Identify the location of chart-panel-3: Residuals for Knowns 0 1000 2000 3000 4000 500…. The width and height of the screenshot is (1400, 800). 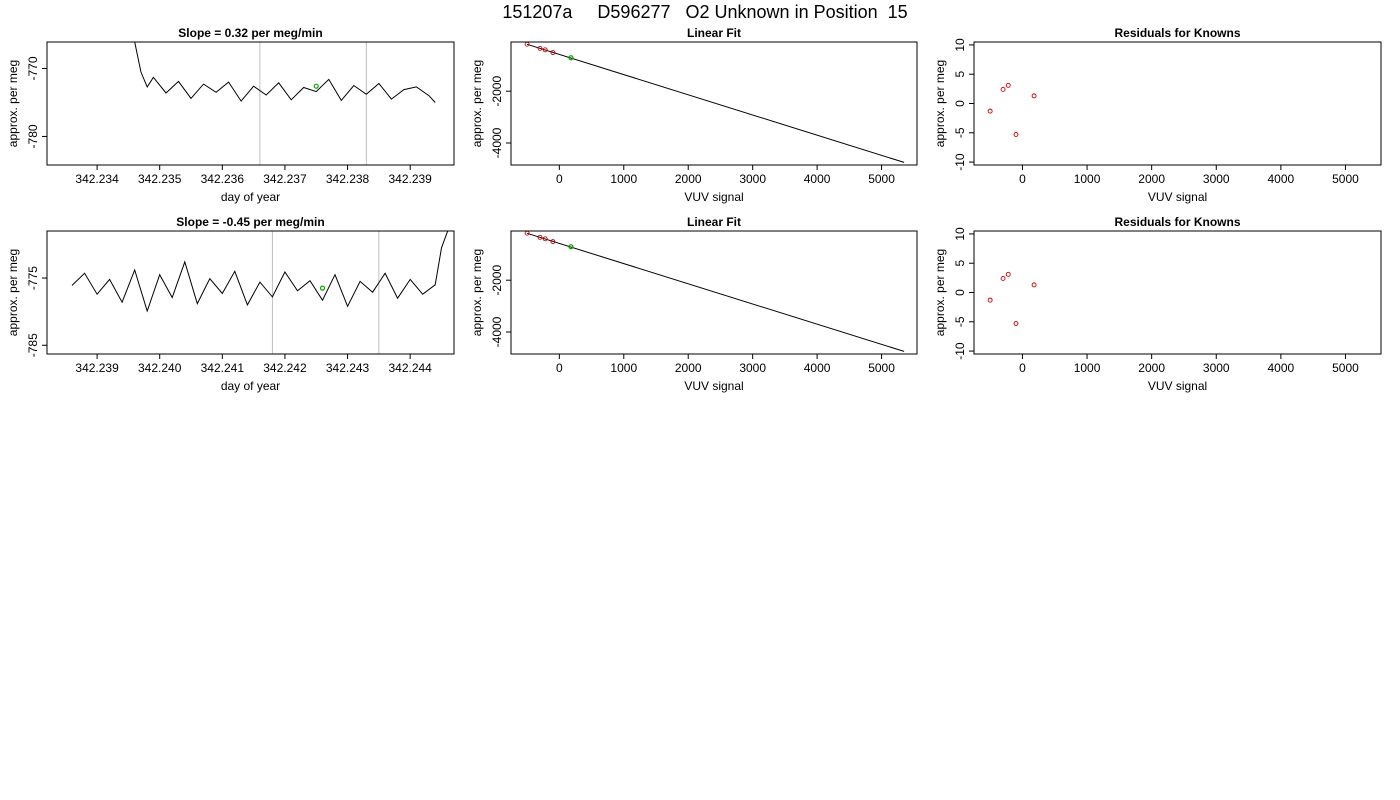
(1157, 115).